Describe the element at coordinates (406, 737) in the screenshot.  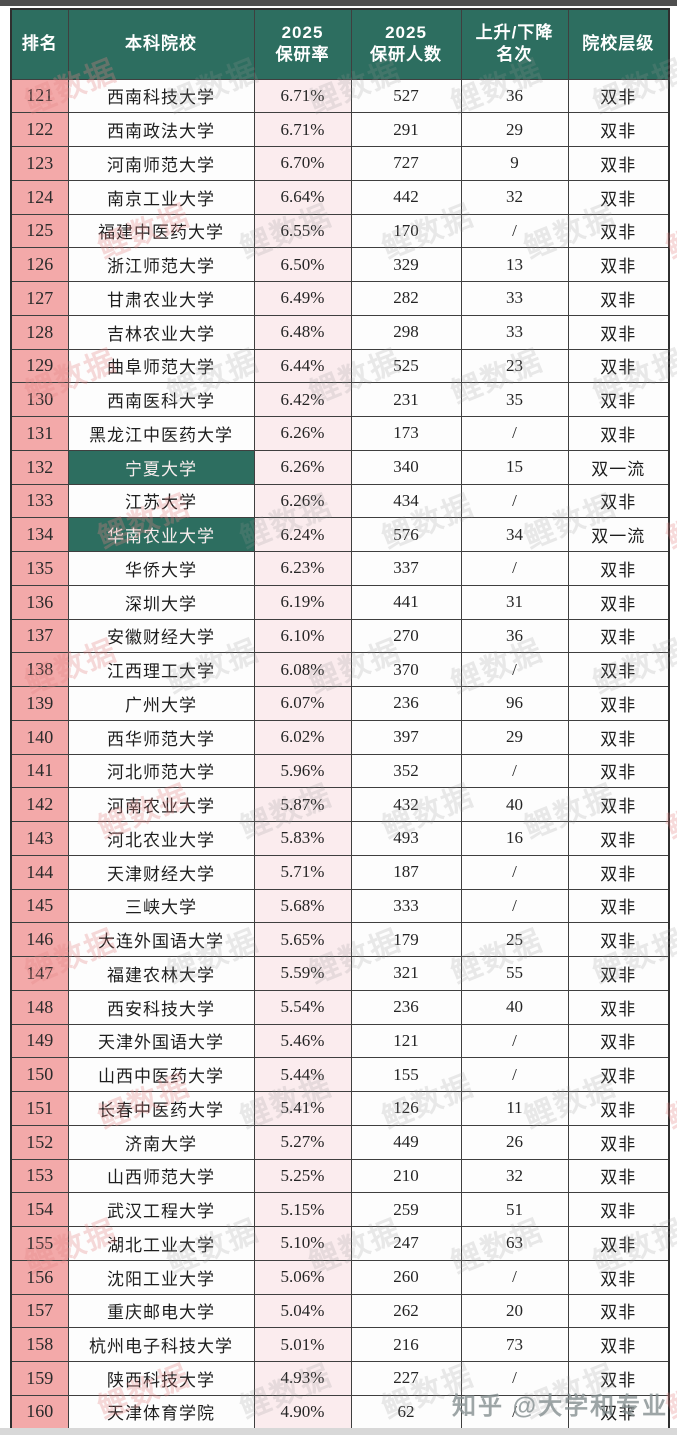
I see `count-cell: 397` at that location.